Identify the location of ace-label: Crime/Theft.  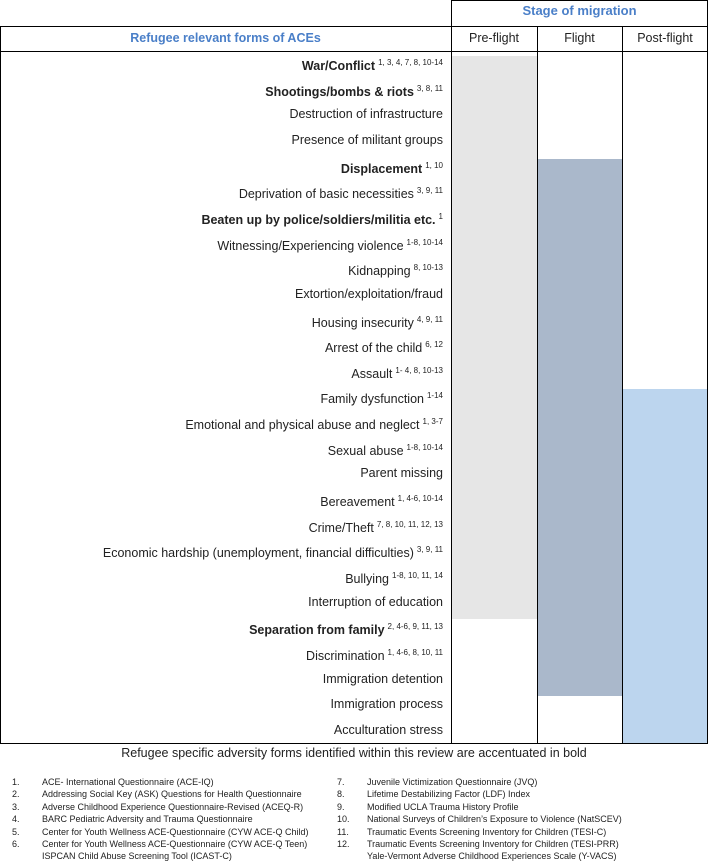
(341, 527).